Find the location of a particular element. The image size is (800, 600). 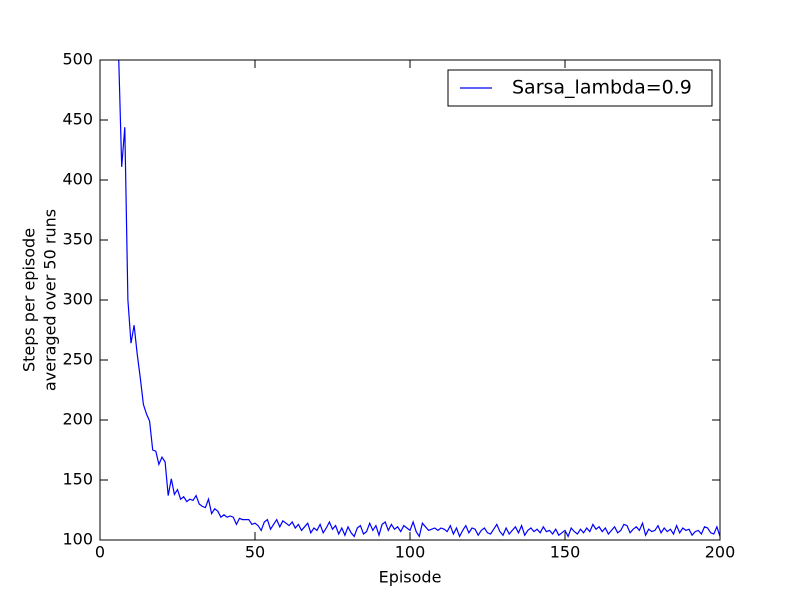

y-tick-label: 400 is located at coordinates (77, 179).